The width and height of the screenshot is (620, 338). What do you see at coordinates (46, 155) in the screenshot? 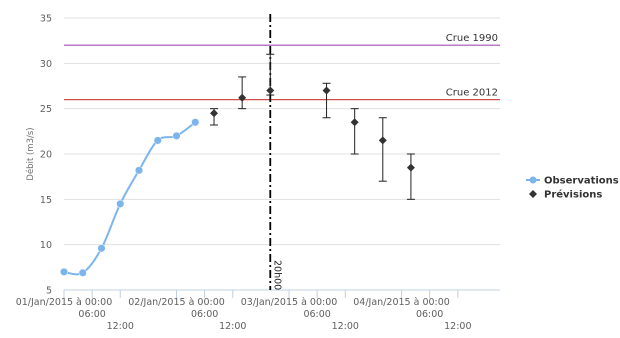
I see `y-tick-label: 20` at bounding box center [46, 155].